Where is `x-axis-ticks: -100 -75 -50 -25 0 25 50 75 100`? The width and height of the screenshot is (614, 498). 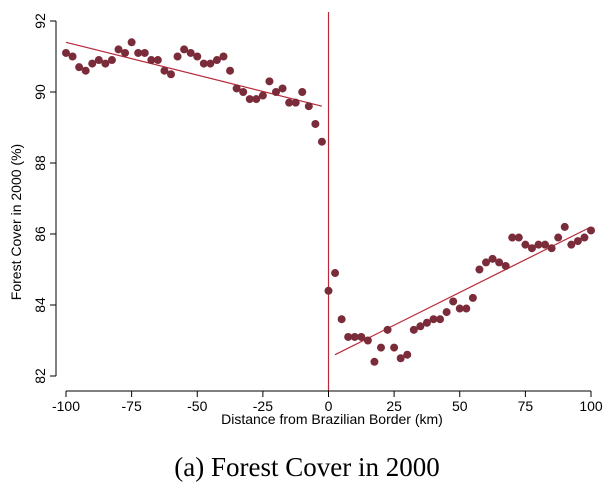 x-axis-ticks: -100 -75 -50 -25 0 25 50 75 100 is located at coordinates (327, 402).